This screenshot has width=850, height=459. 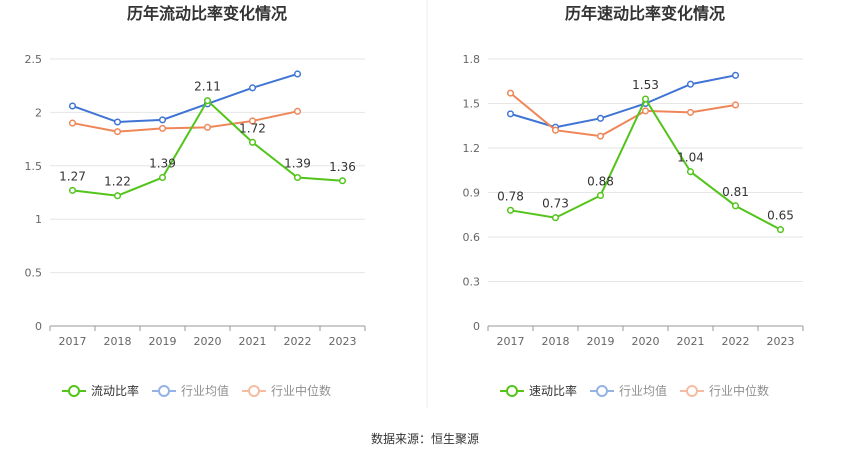 What do you see at coordinates (38, 219) in the screenshot?
I see `y-tick-label: 1` at bounding box center [38, 219].